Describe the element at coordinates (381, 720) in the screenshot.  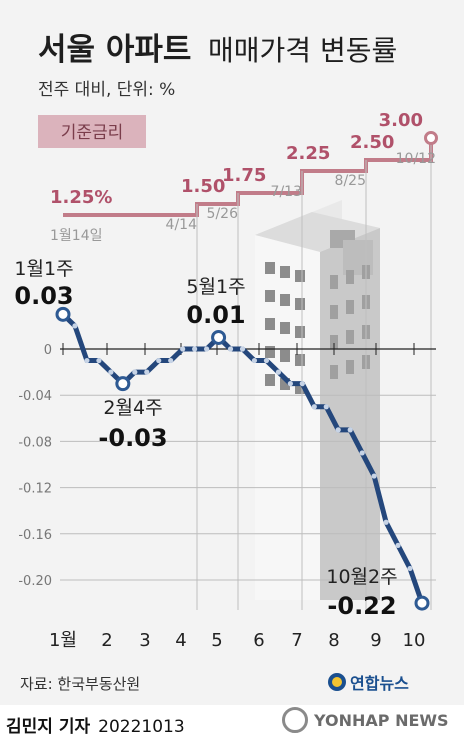
I see `watermark-text: YONHAP NEWS` at that location.